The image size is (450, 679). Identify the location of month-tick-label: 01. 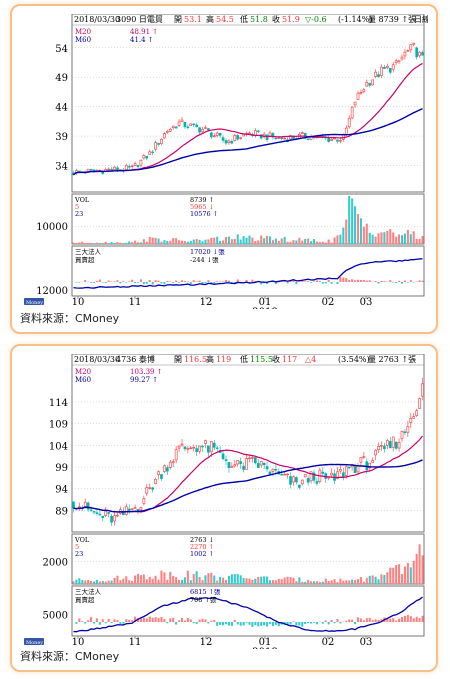
(265, 302).